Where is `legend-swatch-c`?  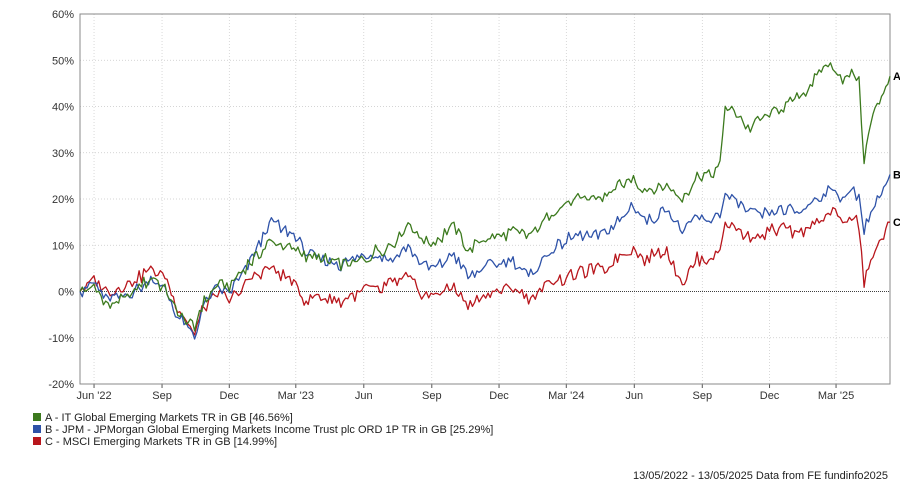 legend-swatch-c is located at coordinates (37, 441).